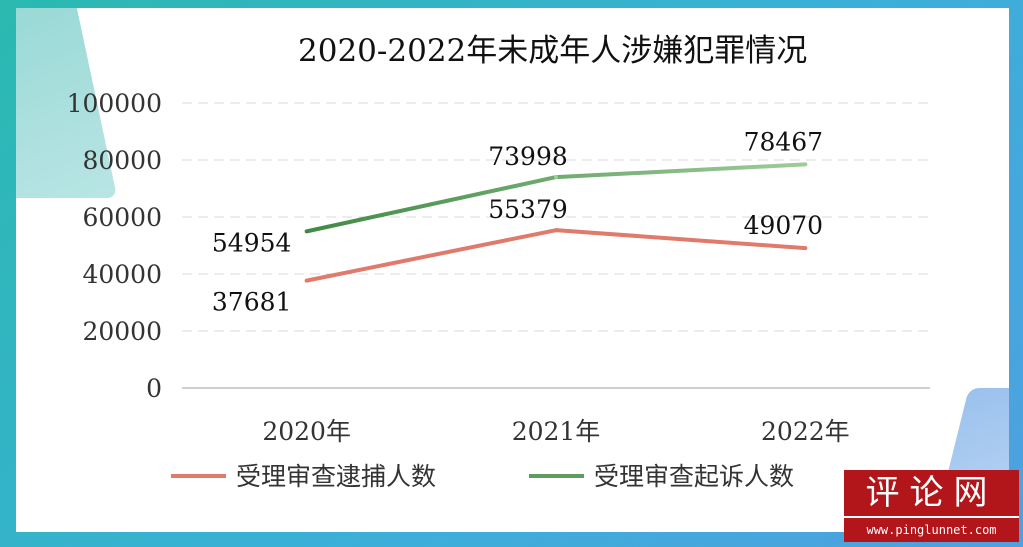  Describe the element at coordinates (482, 476) in the screenshot. I see `legend: 受理审查逮捕人数 受理审查起诉人数` at that location.